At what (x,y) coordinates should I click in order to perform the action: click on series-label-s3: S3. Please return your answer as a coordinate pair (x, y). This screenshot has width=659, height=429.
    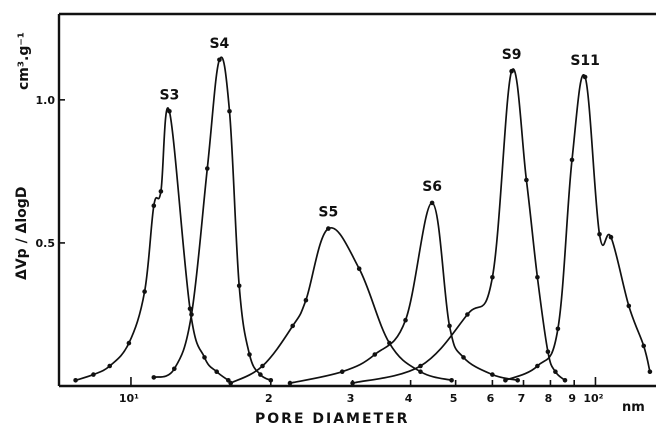
    Looking at the image, I should click on (169, 95).